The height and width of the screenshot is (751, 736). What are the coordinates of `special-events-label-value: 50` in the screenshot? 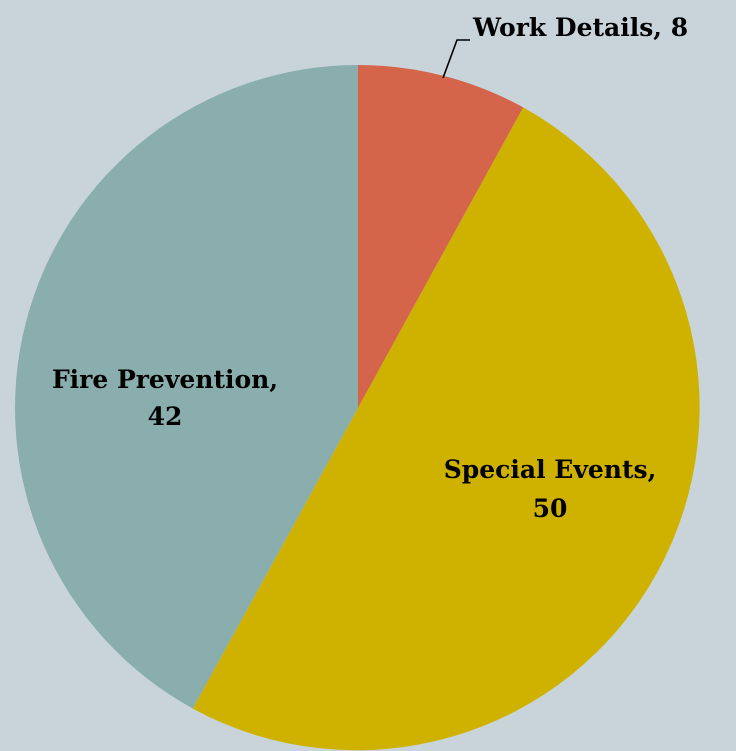 It's located at (550, 508).